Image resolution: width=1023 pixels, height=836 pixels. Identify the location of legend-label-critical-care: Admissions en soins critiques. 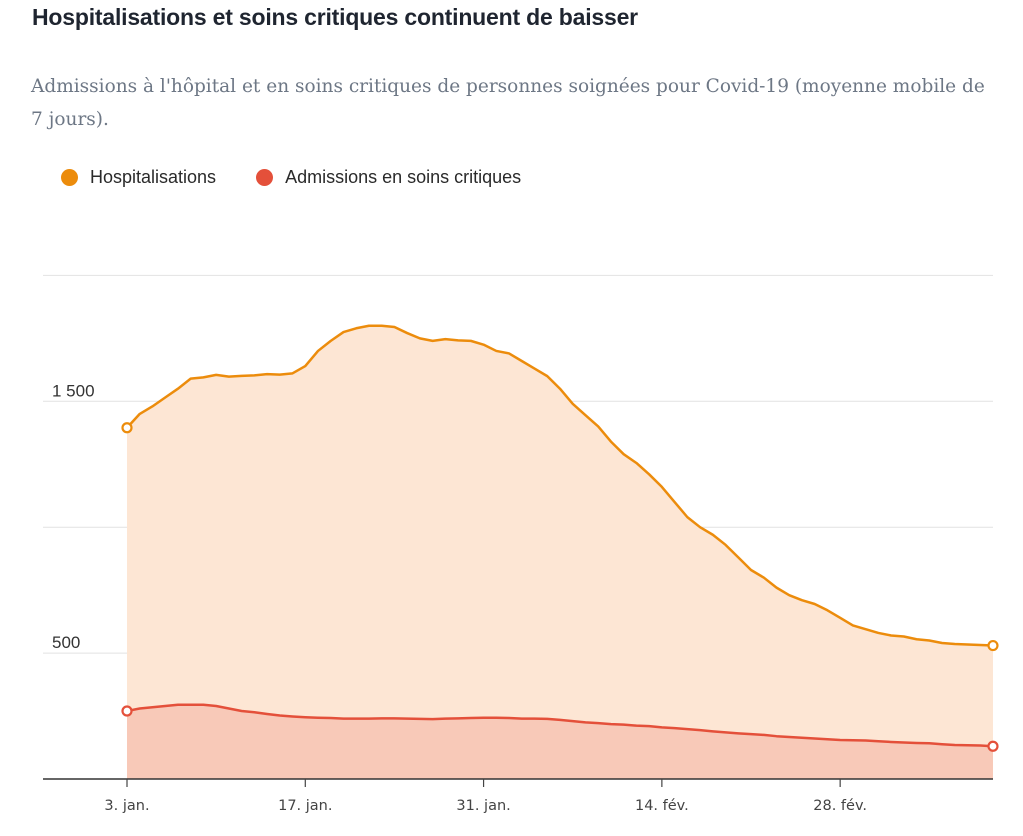
(403, 177).